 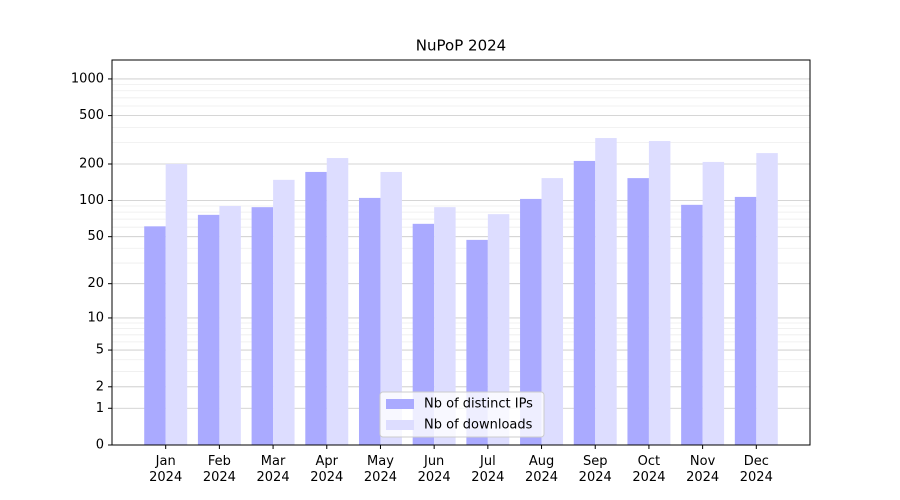 What do you see at coordinates (100, 408) in the screenshot?
I see `y-tick-label: 1` at bounding box center [100, 408].